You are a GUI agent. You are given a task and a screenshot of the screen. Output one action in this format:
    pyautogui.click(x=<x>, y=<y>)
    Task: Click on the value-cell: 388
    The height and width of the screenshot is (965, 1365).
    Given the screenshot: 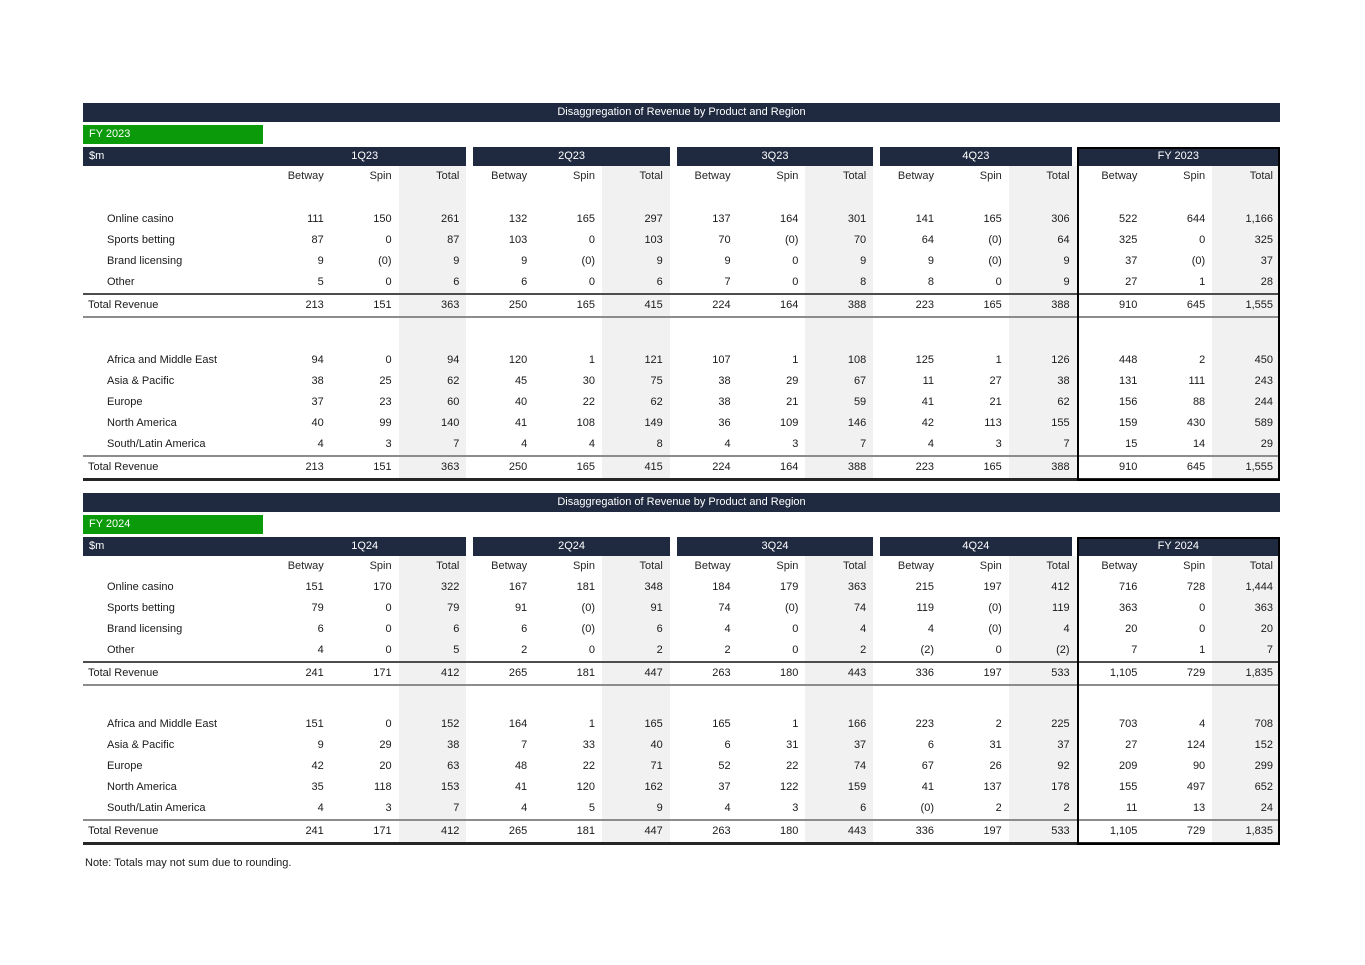 What is the action you would take?
    pyautogui.click(x=1042, y=305)
    